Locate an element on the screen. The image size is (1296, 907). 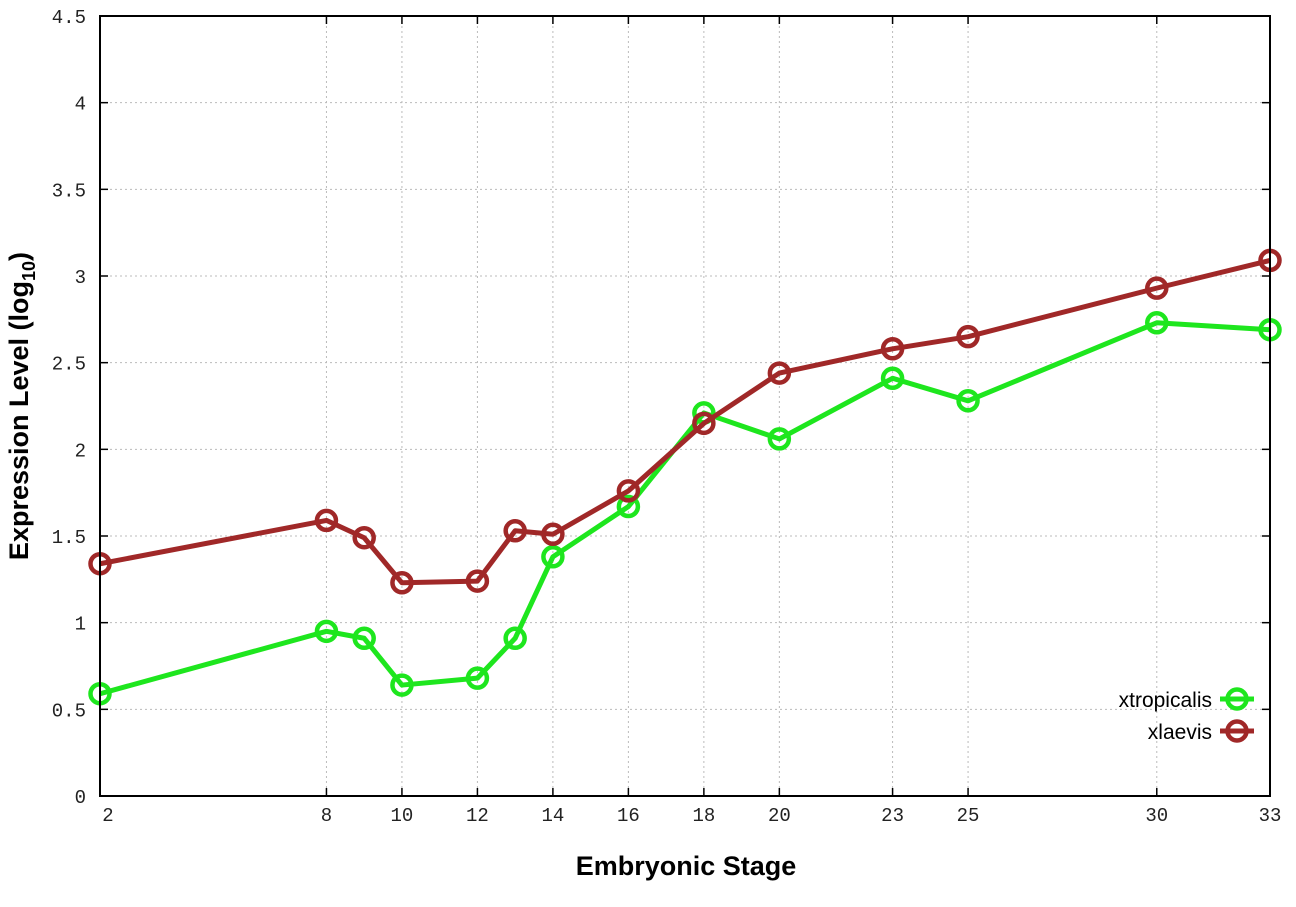
x-tick-label: 33 is located at coordinates (1270, 816).